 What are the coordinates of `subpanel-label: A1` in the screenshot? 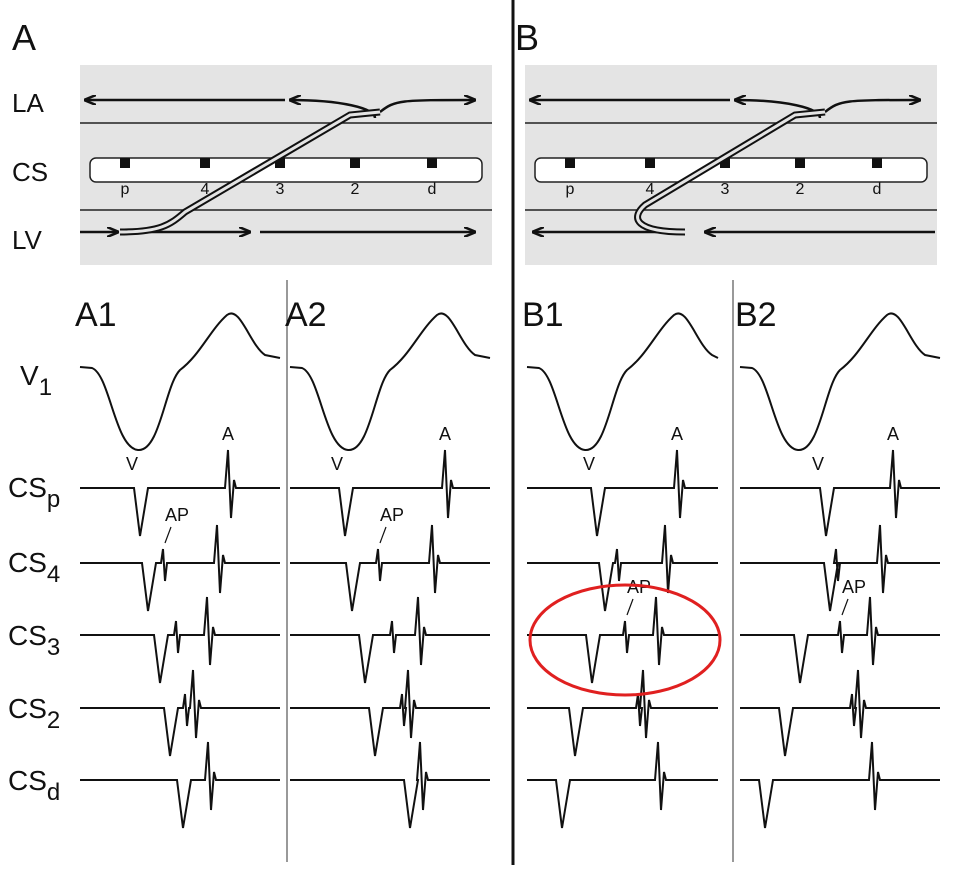 It's located at (96, 315).